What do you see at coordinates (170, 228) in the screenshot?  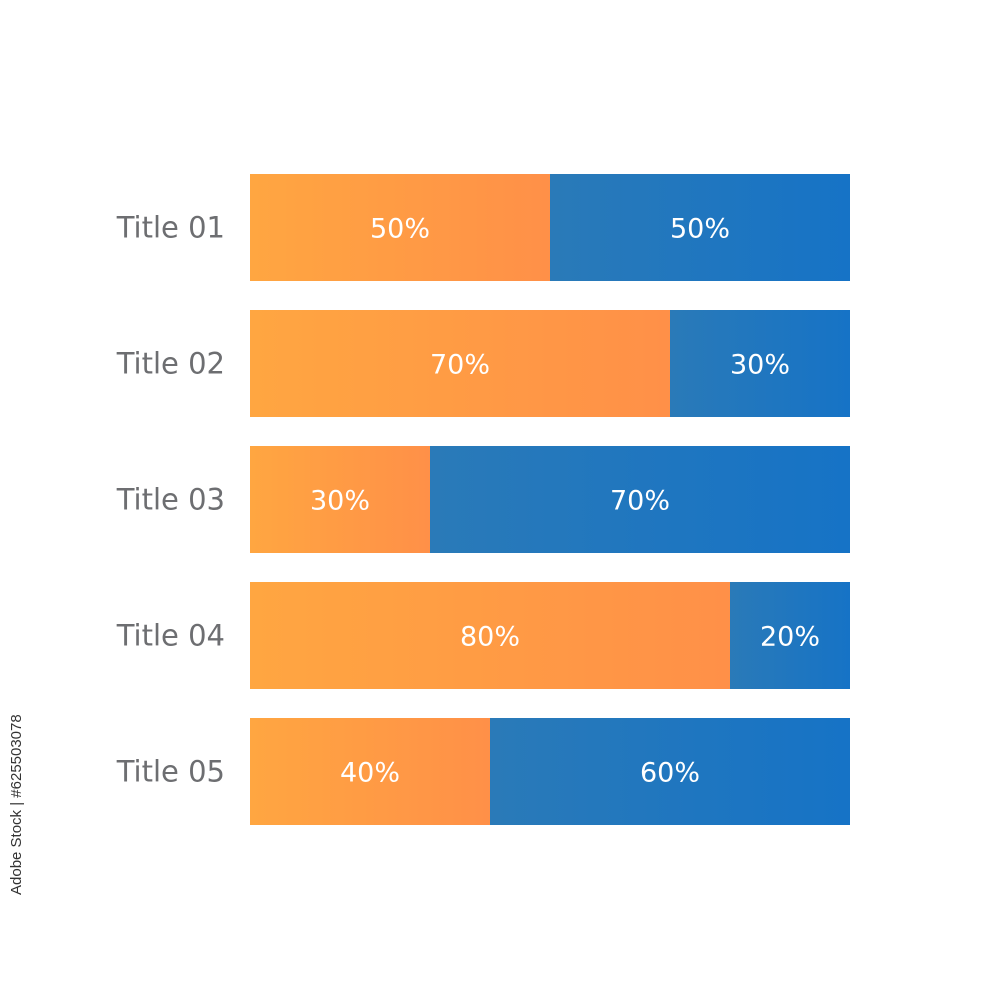 I see `category-label: Title 01` at bounding box center [170, 228].